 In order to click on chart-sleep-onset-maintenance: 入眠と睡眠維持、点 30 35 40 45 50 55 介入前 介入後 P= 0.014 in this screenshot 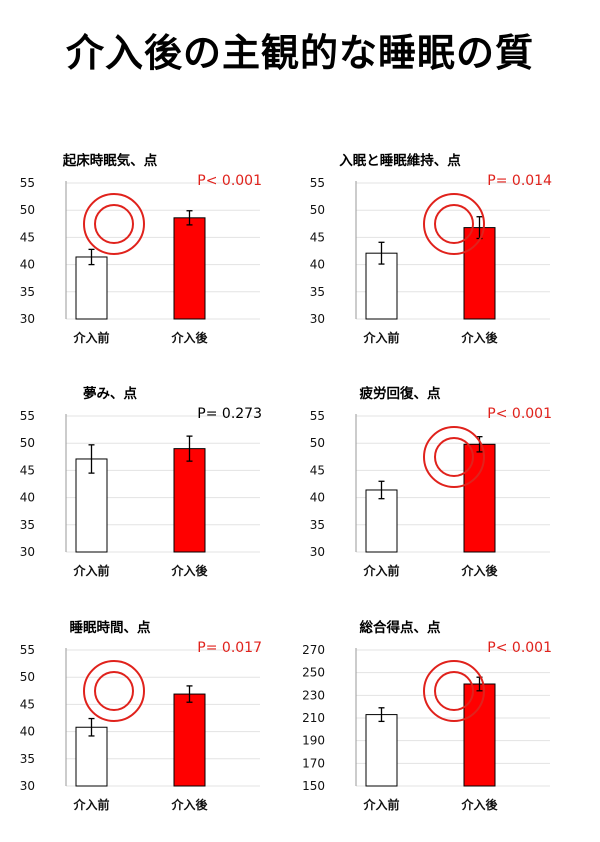, I will do `click(445, 260)`.